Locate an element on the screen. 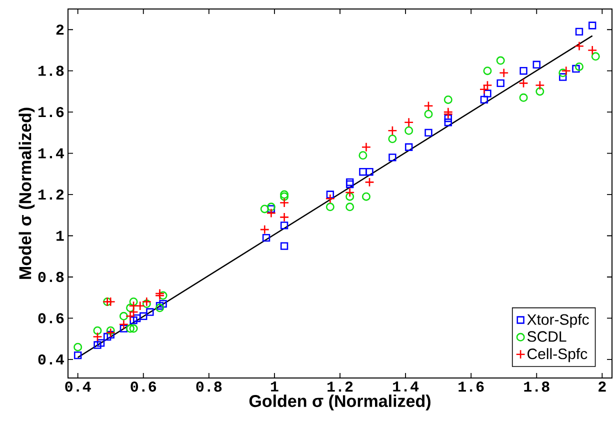 The height and width of the screenshot is (432, 616). y-tick-label: 1.8 is located at coordinates (51, 71).